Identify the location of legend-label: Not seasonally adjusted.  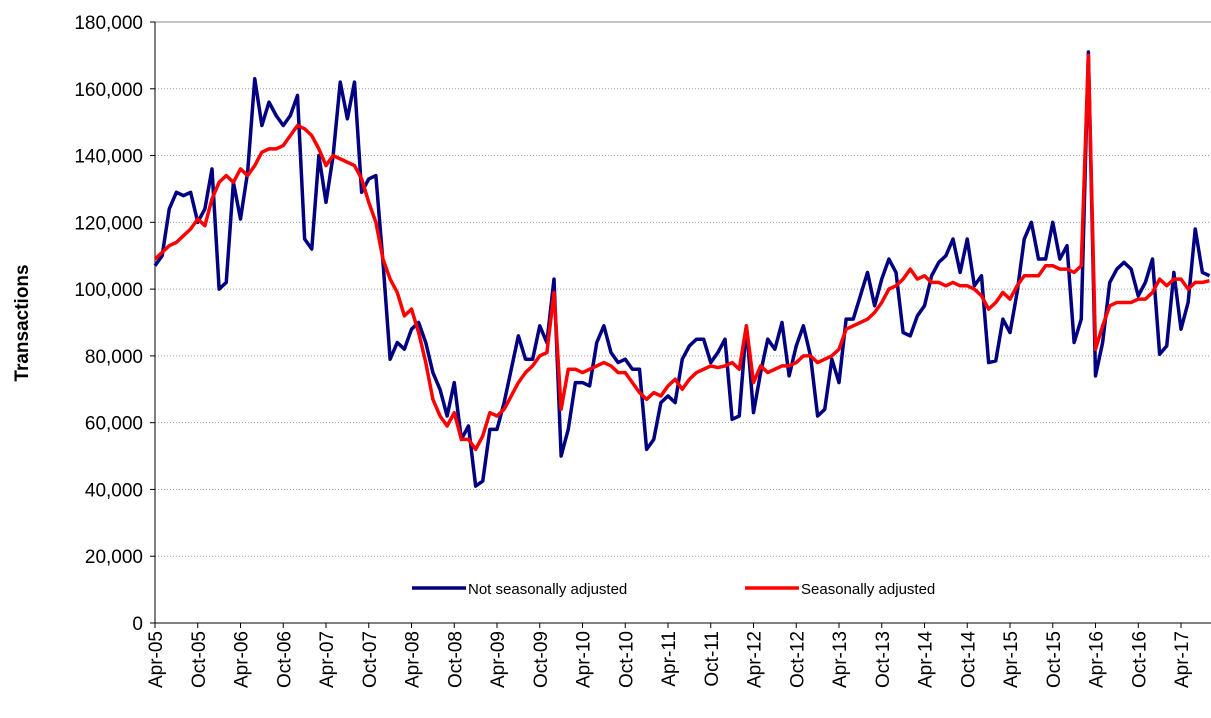
(547, 589).